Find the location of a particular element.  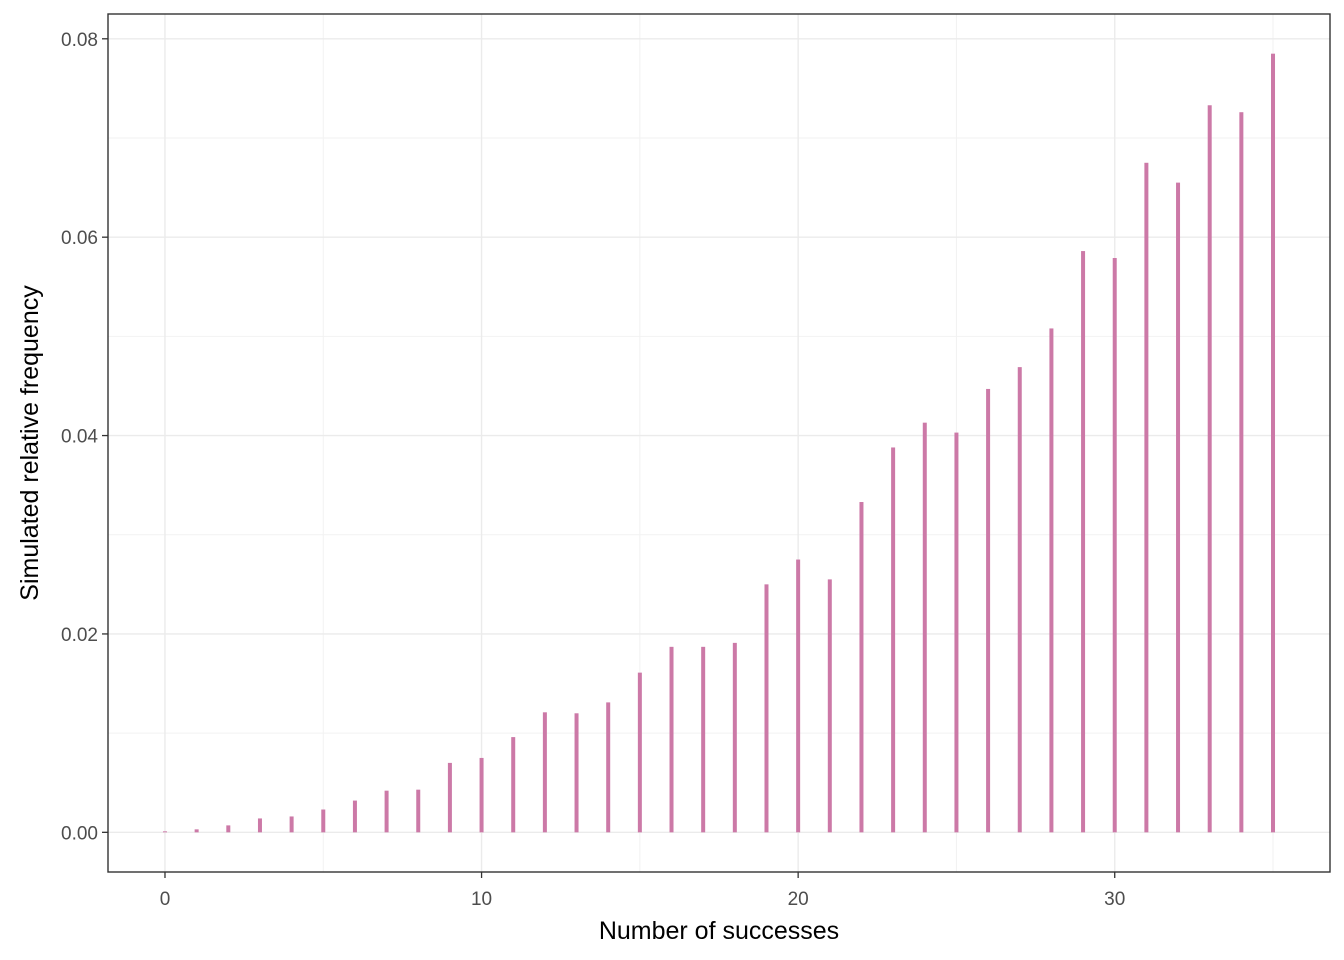

x-tick-label: 10 is located at coordinates (481, 899).